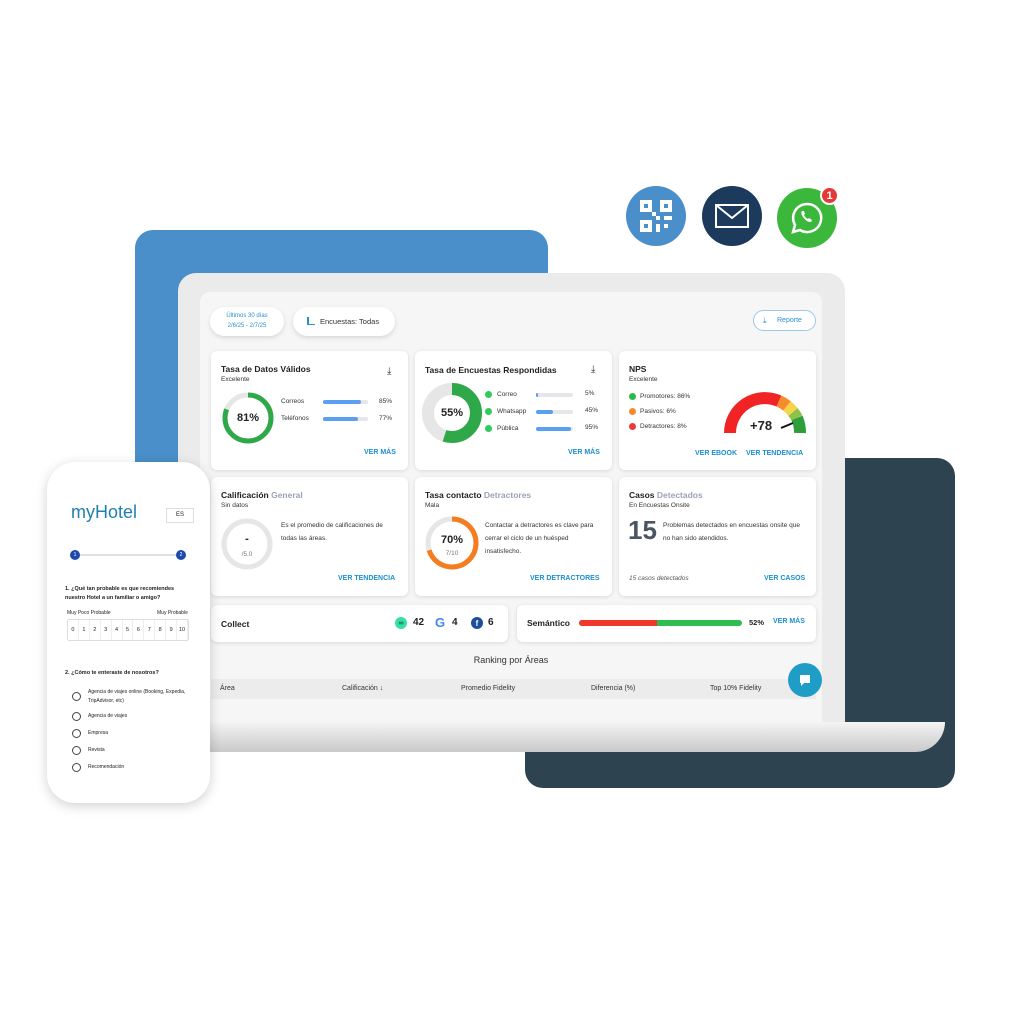  Describe the element at coordinates (247, 321) in the screenshot. I see `date-filter-button: Últimos 30 días 2/6/25 - 2/7/25` at that location.